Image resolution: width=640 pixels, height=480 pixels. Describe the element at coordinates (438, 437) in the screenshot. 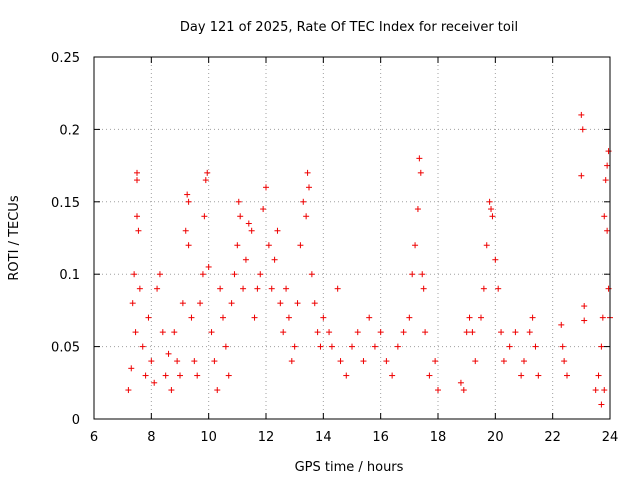

I see `x-tick-label: 18` at that location.